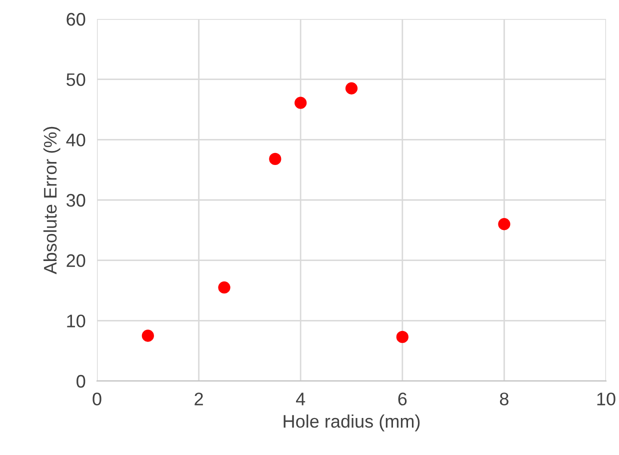 Image resolution: width=619 pixels, height=455 pixels. What do you see at coordinates (76, 200) in the screenshot?
I see `y-tick-label: 30` at bounding box center [76, 200].